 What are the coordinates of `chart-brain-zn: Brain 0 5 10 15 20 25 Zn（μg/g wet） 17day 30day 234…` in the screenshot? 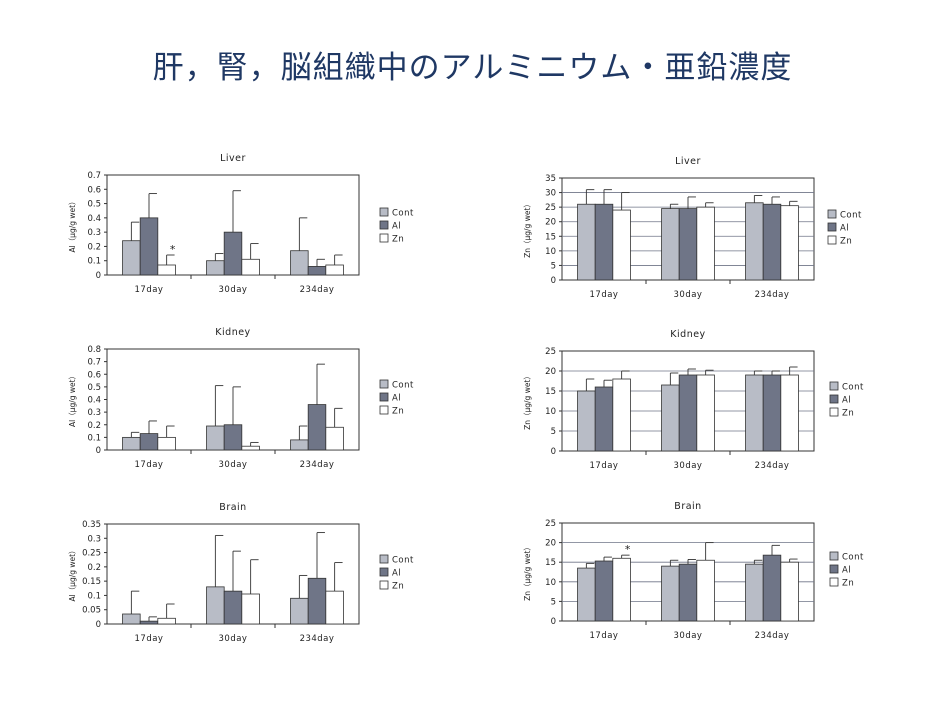 It's located at (693, 571).